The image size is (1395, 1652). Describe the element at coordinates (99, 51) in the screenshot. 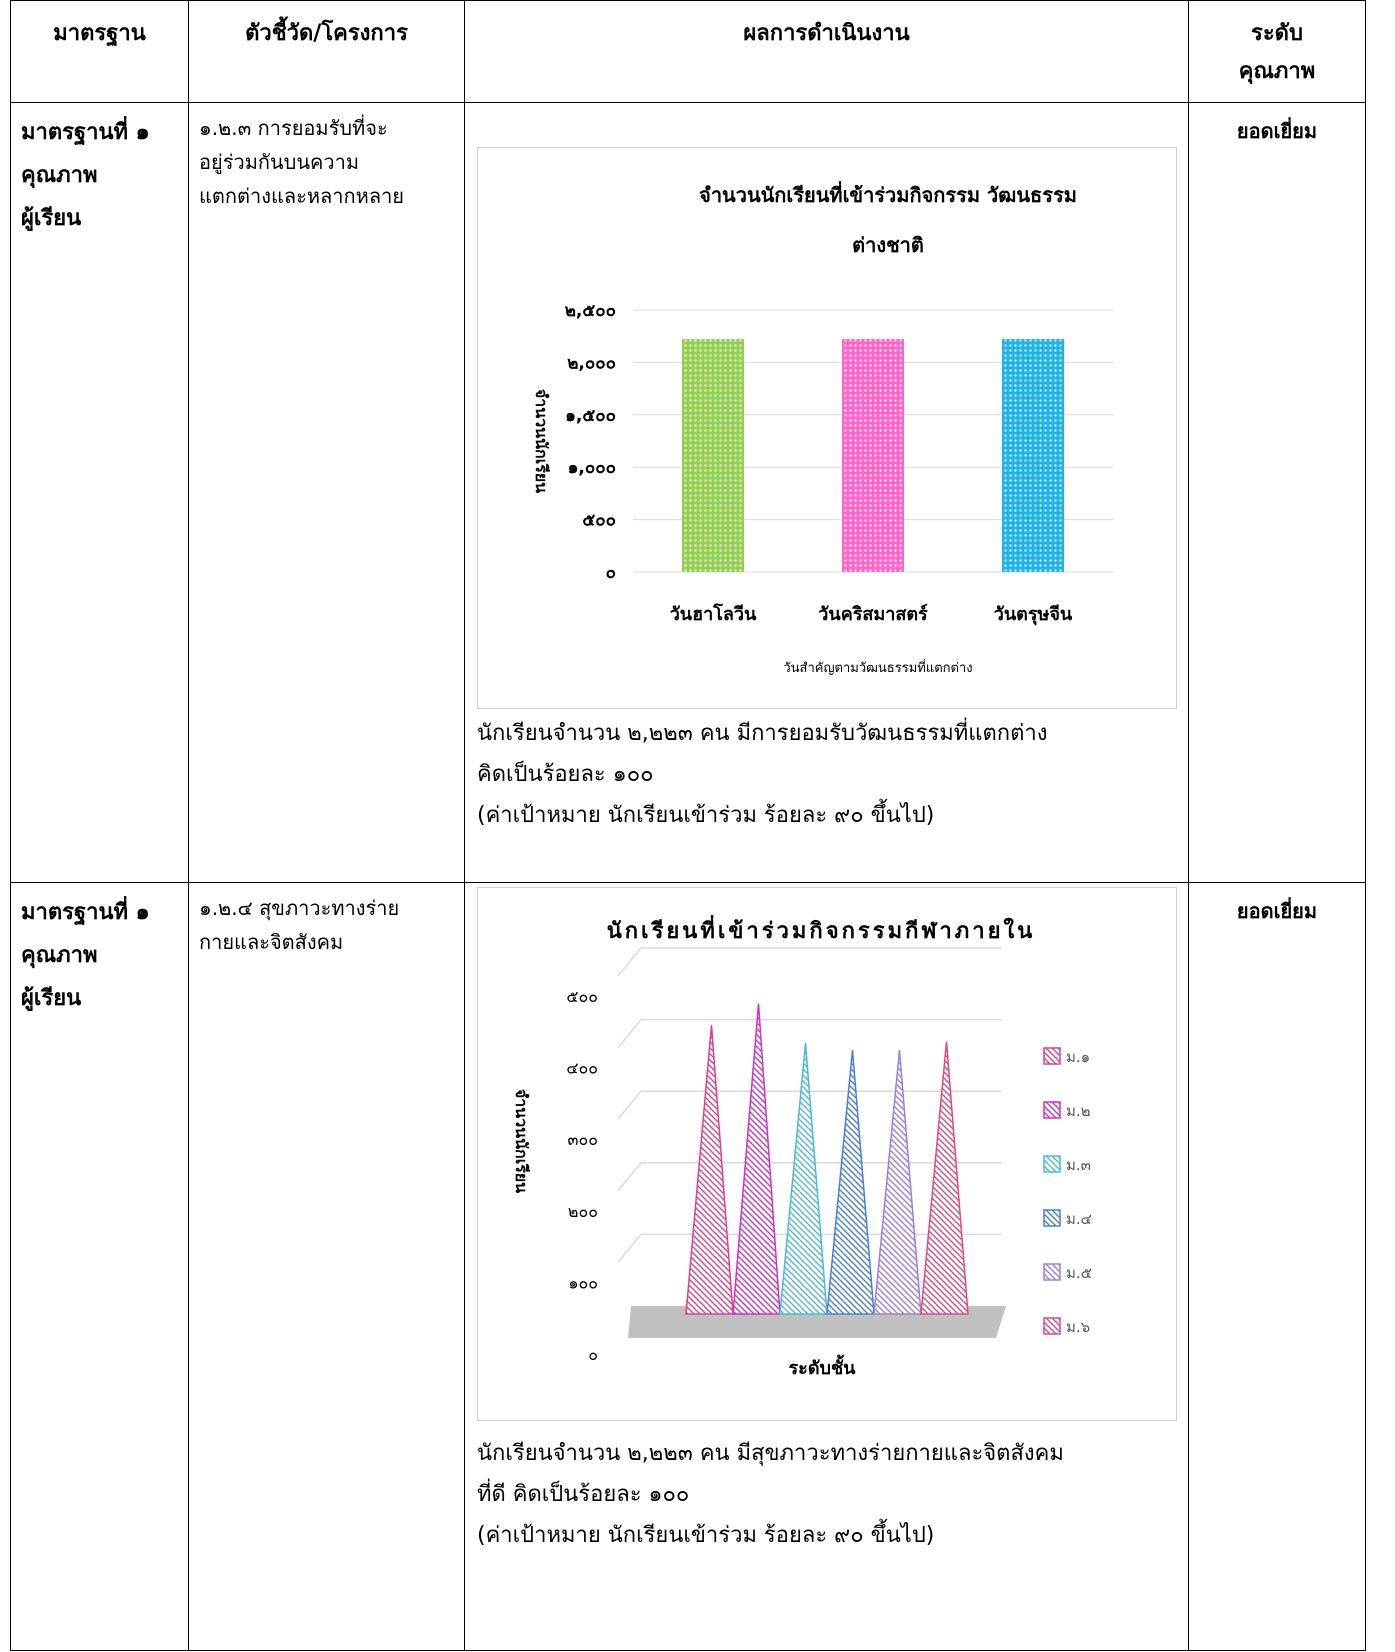

I see `header-standard: มาตรฐาน` at that location.